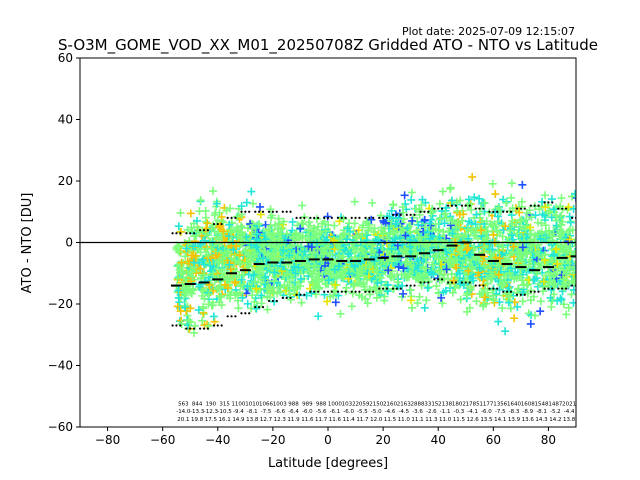  What do you see at coordinates (266, 420) in the screenshot?
I see `bin-stat-std: 12.7` at bounding box center [266, 420].